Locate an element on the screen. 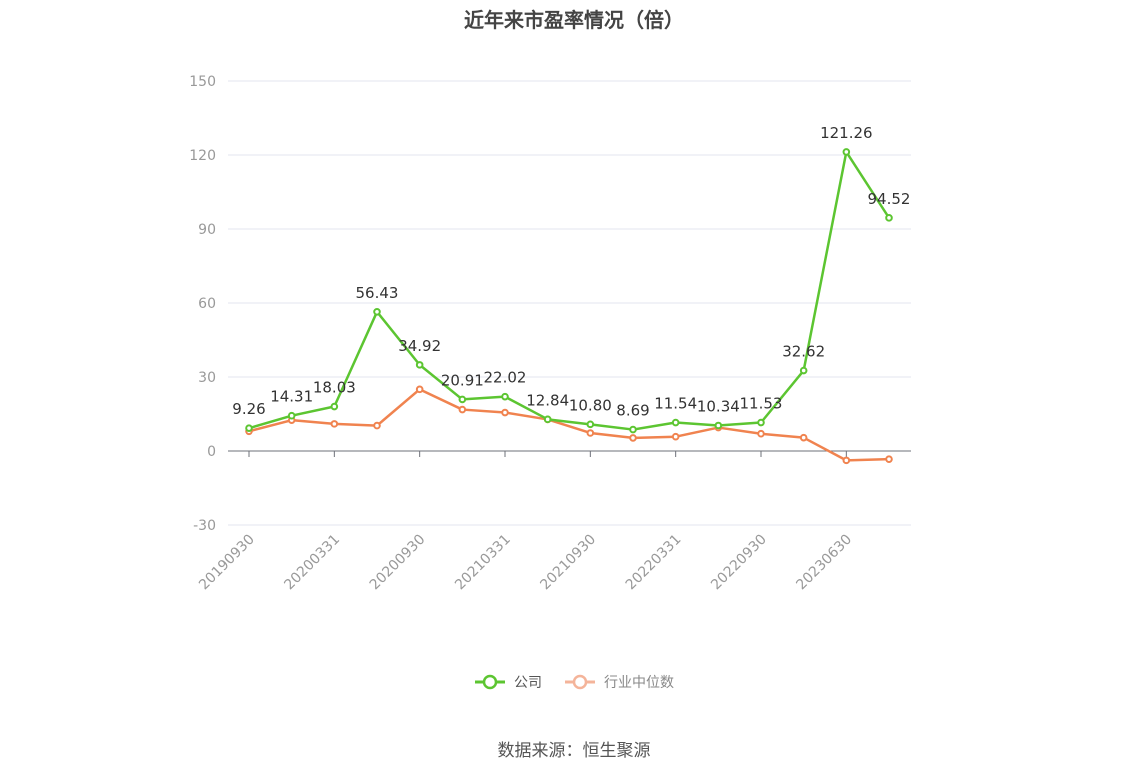 This screenshot has width=1148, height=776. y-tick-label: 60 is located at coordinates (207, 304).